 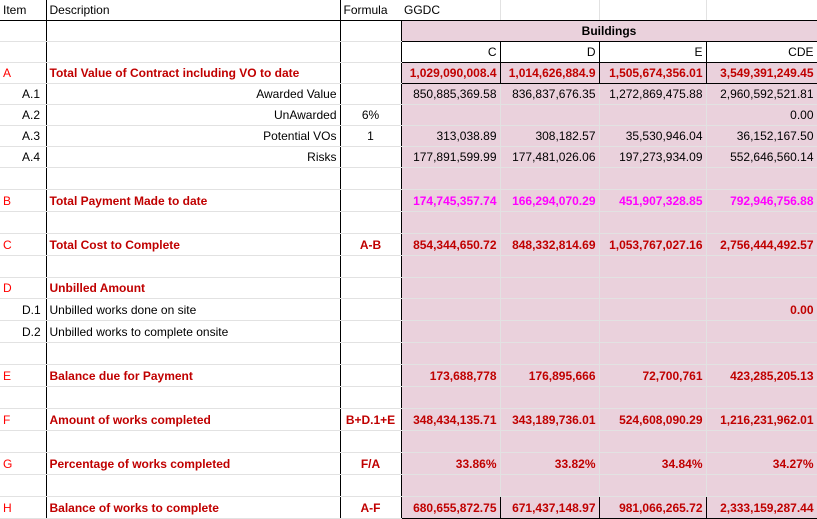 I want to click on value-cde: 552,646,560.14, so click(x=761, y=157).